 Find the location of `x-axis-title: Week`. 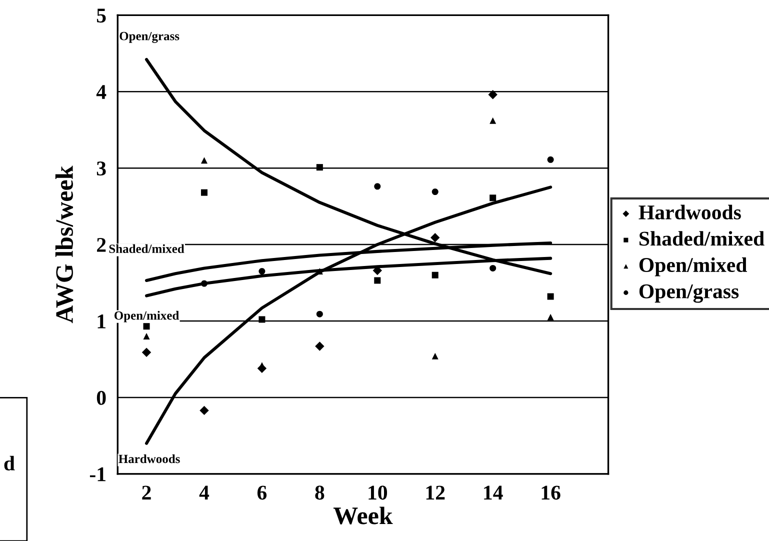

x-axis-title: Week is located at coordinates (363, 515).